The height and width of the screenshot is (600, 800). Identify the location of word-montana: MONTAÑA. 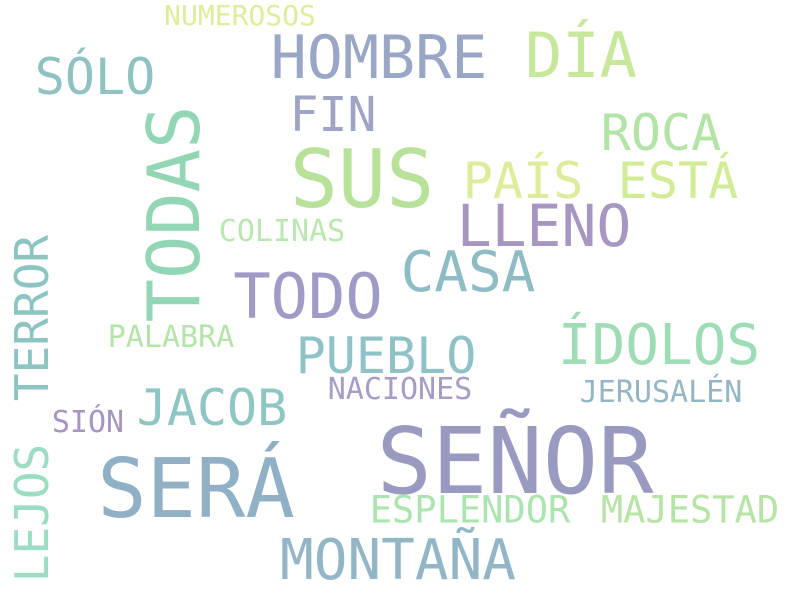
(398, 560).